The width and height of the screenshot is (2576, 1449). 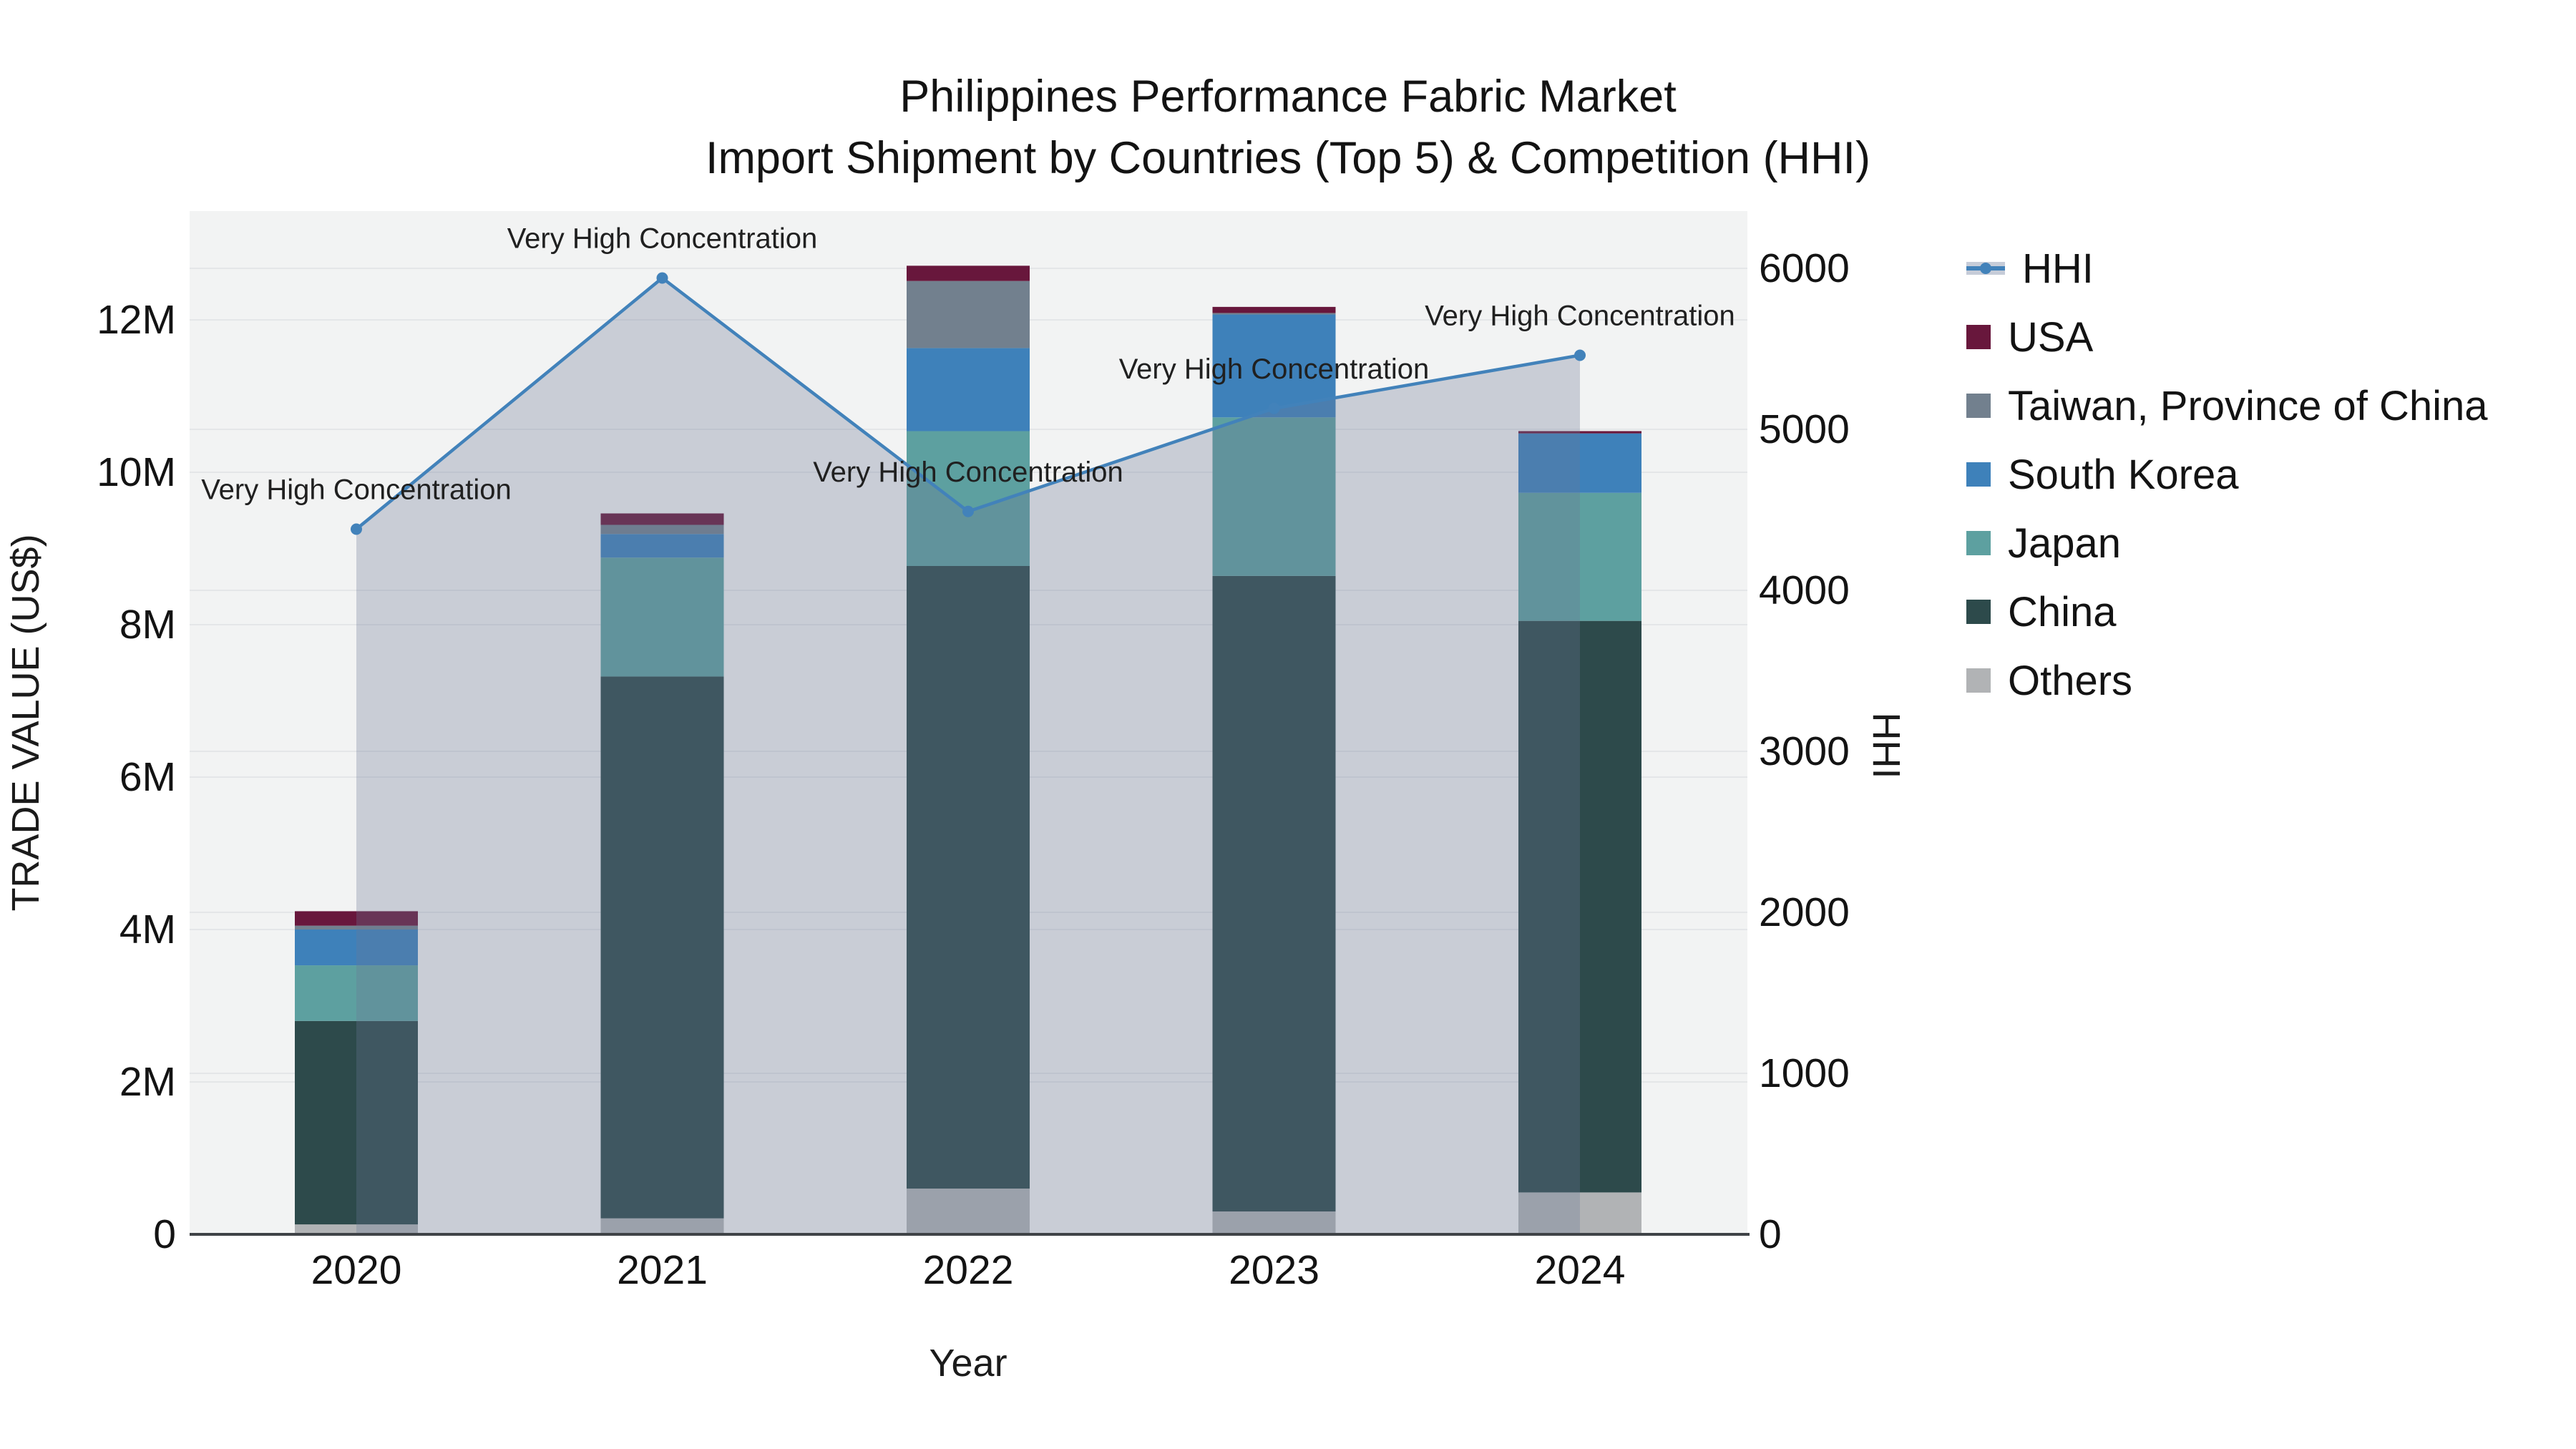 I want to click on bar-segment-2022-others, so click(x=968, y=1211).